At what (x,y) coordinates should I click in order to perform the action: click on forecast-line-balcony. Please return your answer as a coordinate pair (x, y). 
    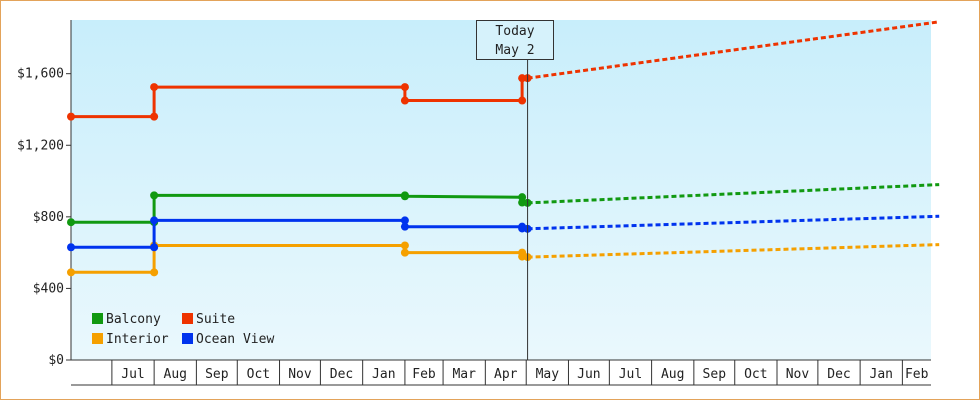
    Looking at the image, I should click on (733, 194).